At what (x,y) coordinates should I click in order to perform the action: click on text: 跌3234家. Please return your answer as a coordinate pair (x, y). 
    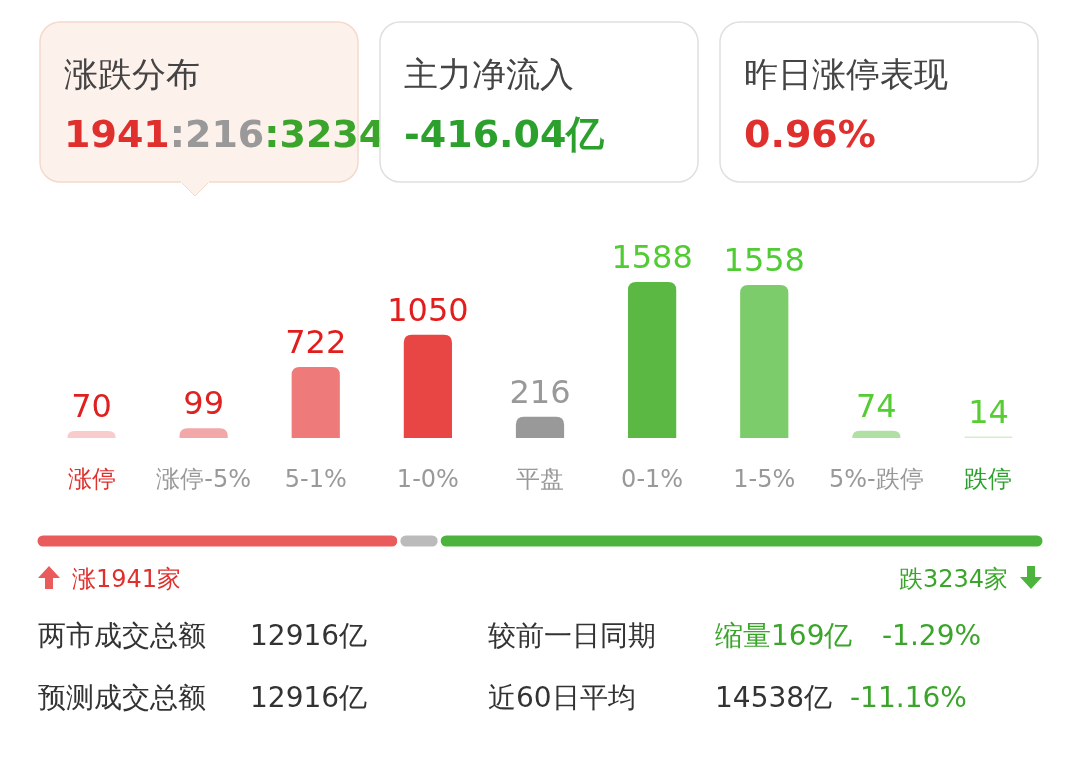
    Looking at the image, I should click on (953, 579).